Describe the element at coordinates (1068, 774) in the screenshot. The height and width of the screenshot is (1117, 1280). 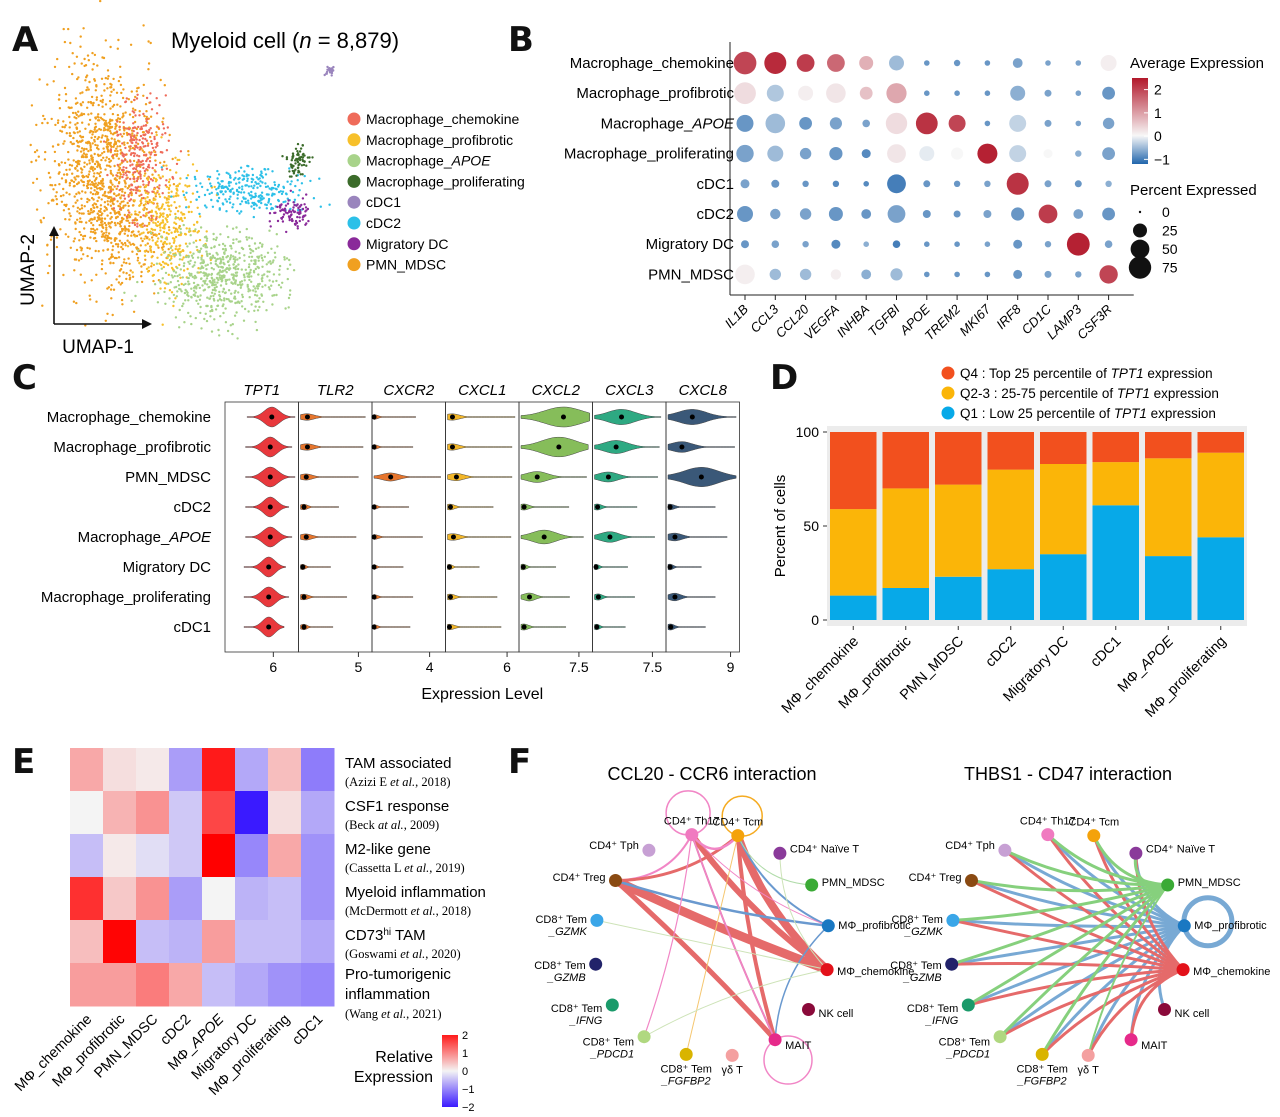
I see `network-title: THBS1 - CD47 interaction` at that location.